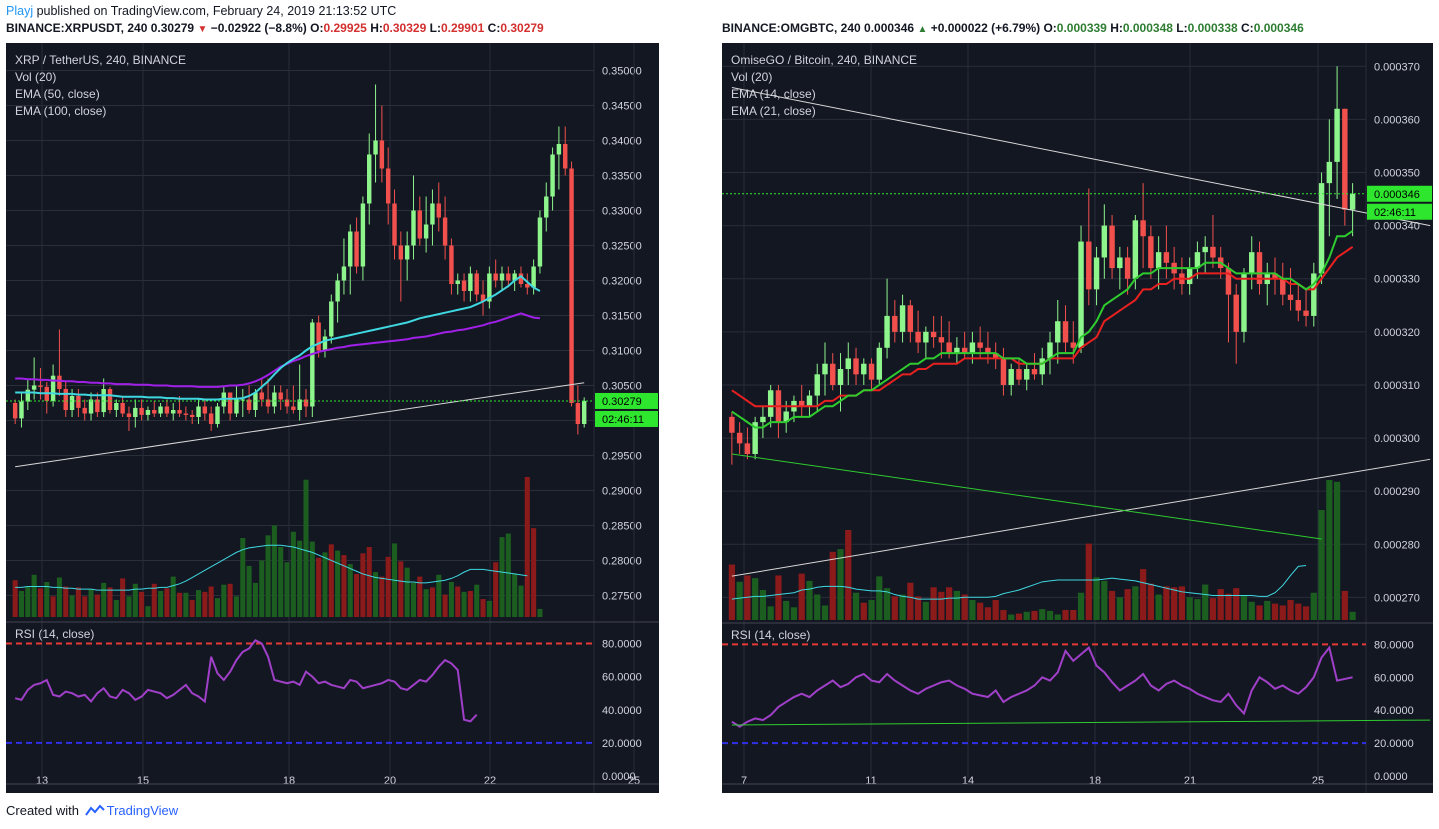 The width and height of the screenshot is (1439, 829). Describe the element at coordinates (54, 634) in the screenshot. I see `rsi-label: RSI (14, close)` at that location.